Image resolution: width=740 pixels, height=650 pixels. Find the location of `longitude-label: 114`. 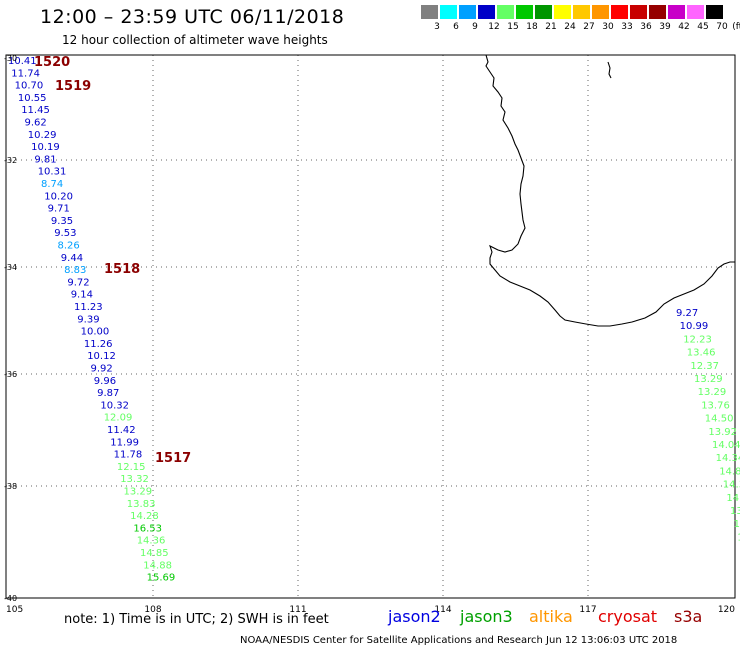

longitude-label: 114 is located at coordinates (442, 610).